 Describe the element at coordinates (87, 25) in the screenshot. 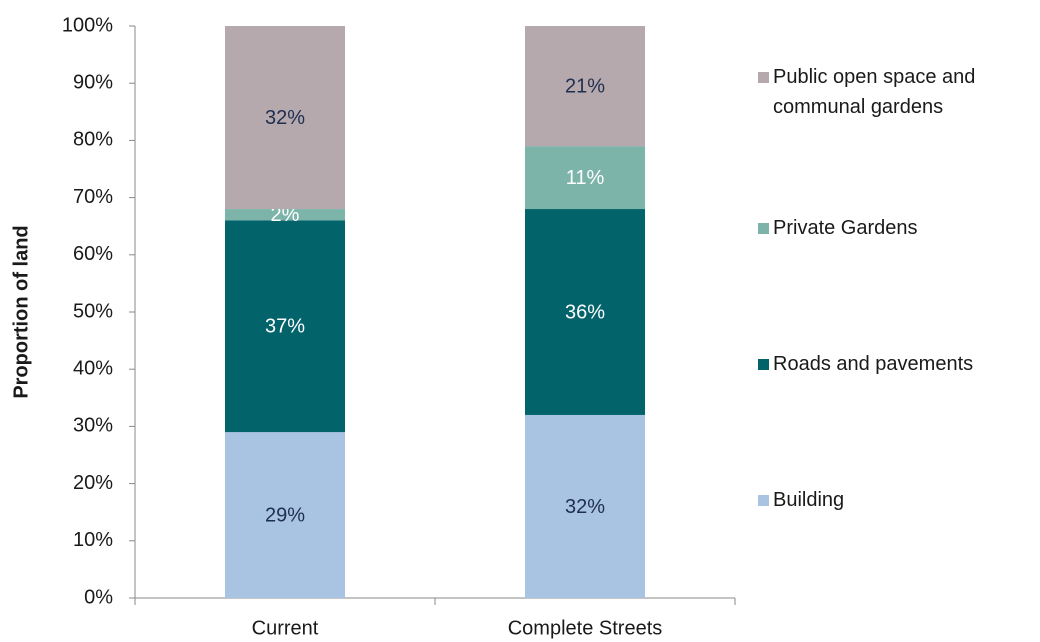

I see `y-tick-label: 100%` at that location.